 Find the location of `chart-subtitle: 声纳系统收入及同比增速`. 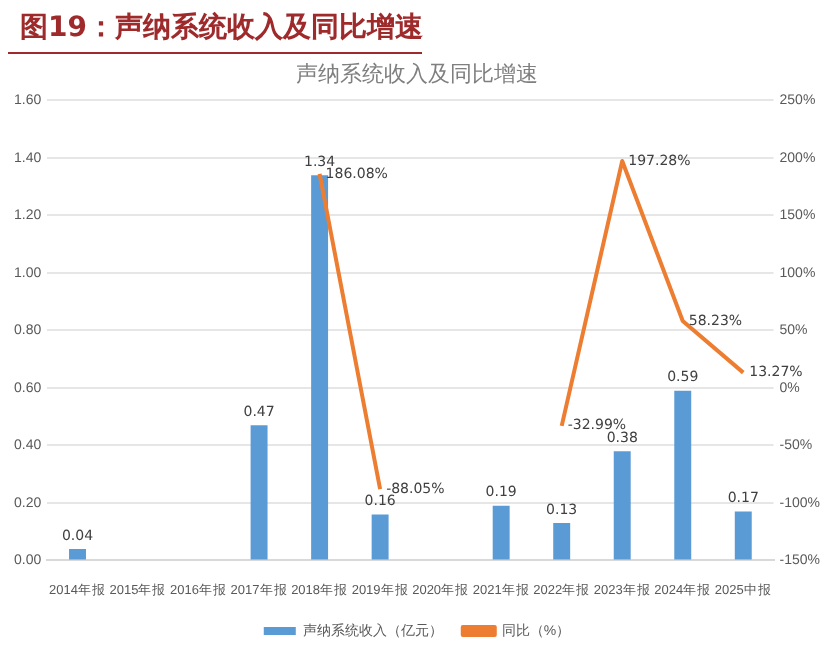

chart-subtitle: 声纳系统收入及同比增速 is located at coordinates (417, 74).